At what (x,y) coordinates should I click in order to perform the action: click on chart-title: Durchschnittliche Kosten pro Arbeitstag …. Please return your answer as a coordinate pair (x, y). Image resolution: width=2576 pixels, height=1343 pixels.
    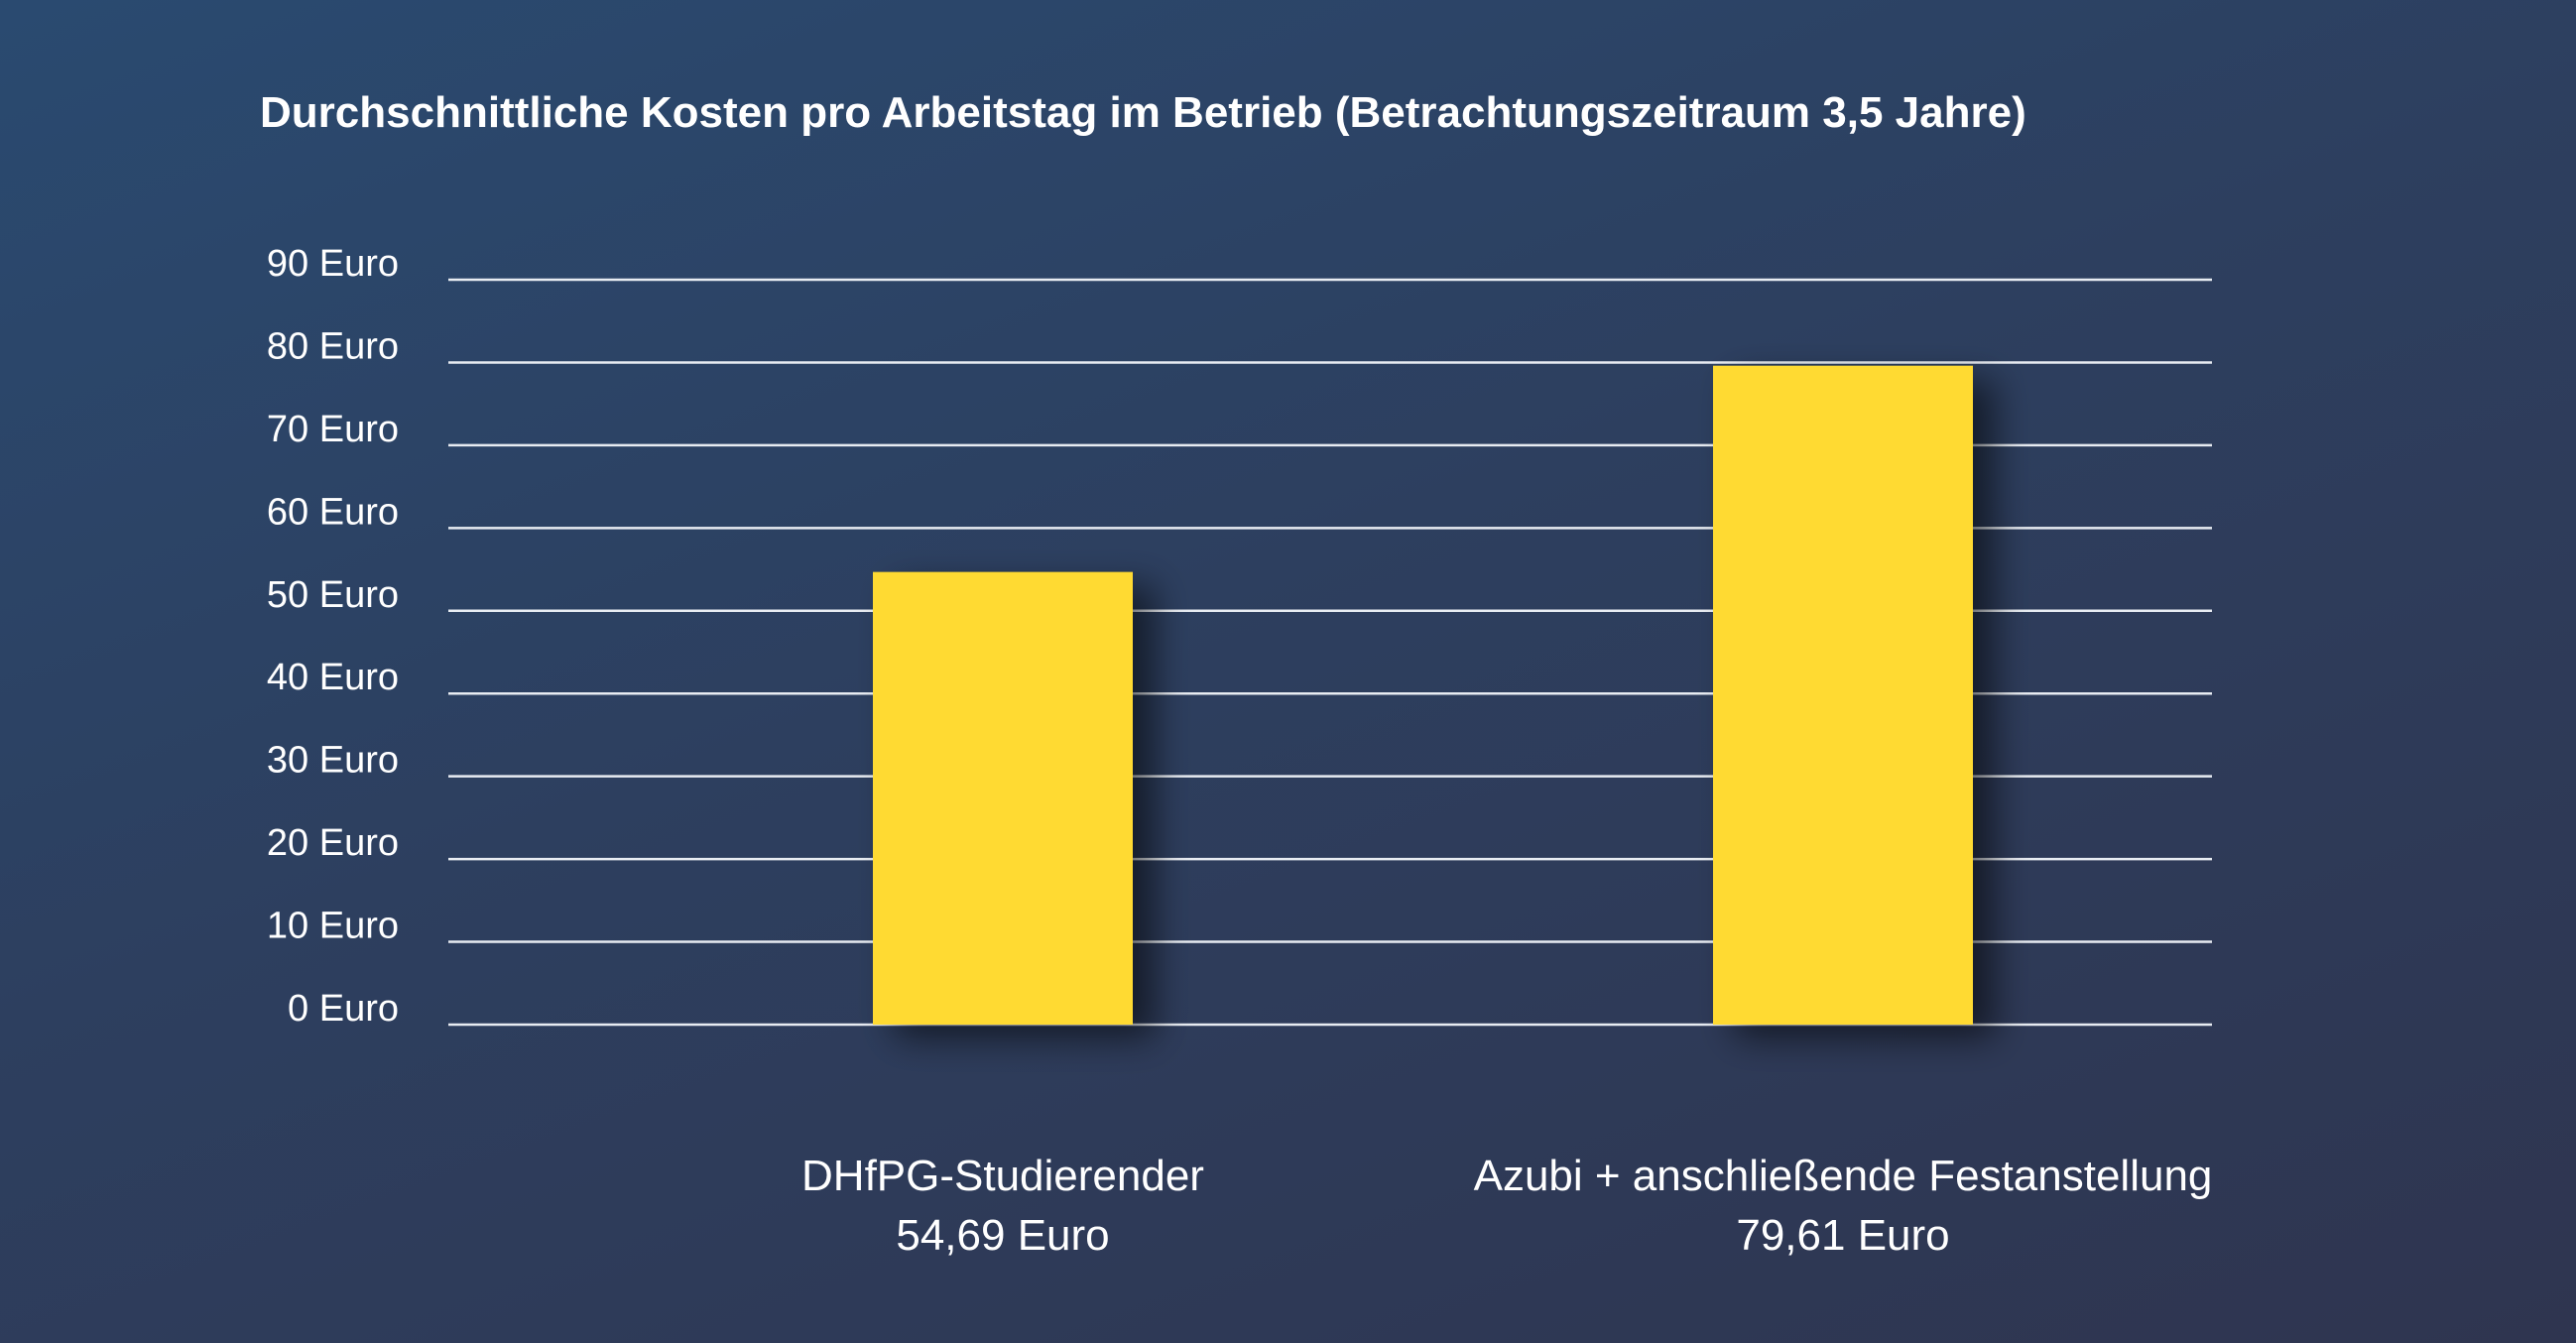
    Looking at the image, I should click on (1143, 112).